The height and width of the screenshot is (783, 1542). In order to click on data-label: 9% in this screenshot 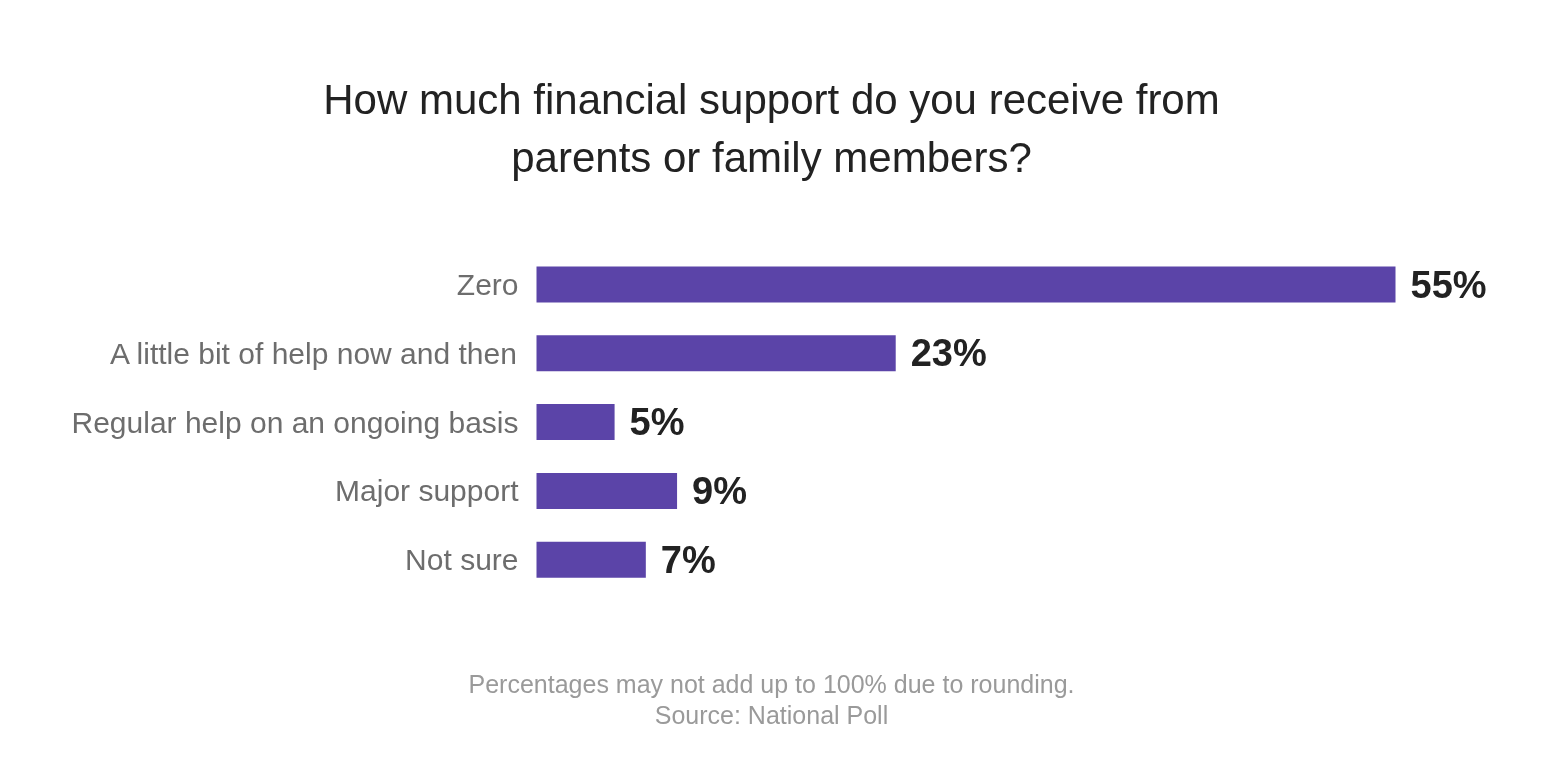, I will do `click(719, 490)`.